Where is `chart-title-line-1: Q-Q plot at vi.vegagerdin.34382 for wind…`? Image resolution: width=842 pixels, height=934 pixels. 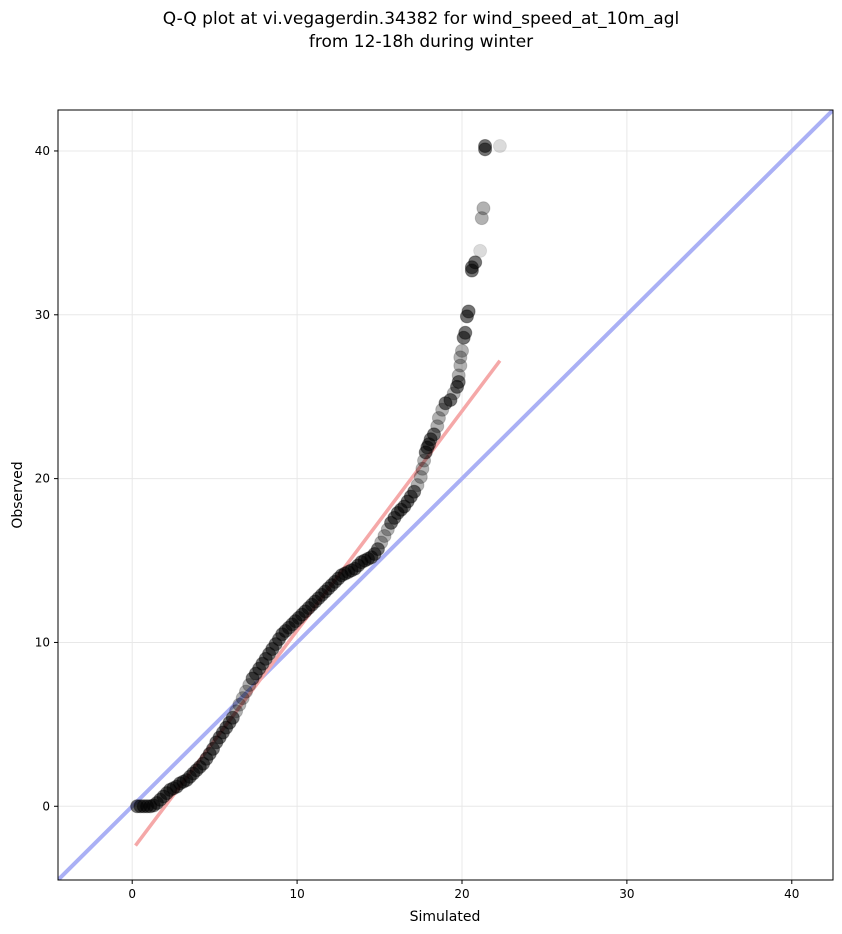
chart-title-line-1: Q-Q plot at vi.vegagerdin.34382 for wind… is located at coordinates (421, 19).